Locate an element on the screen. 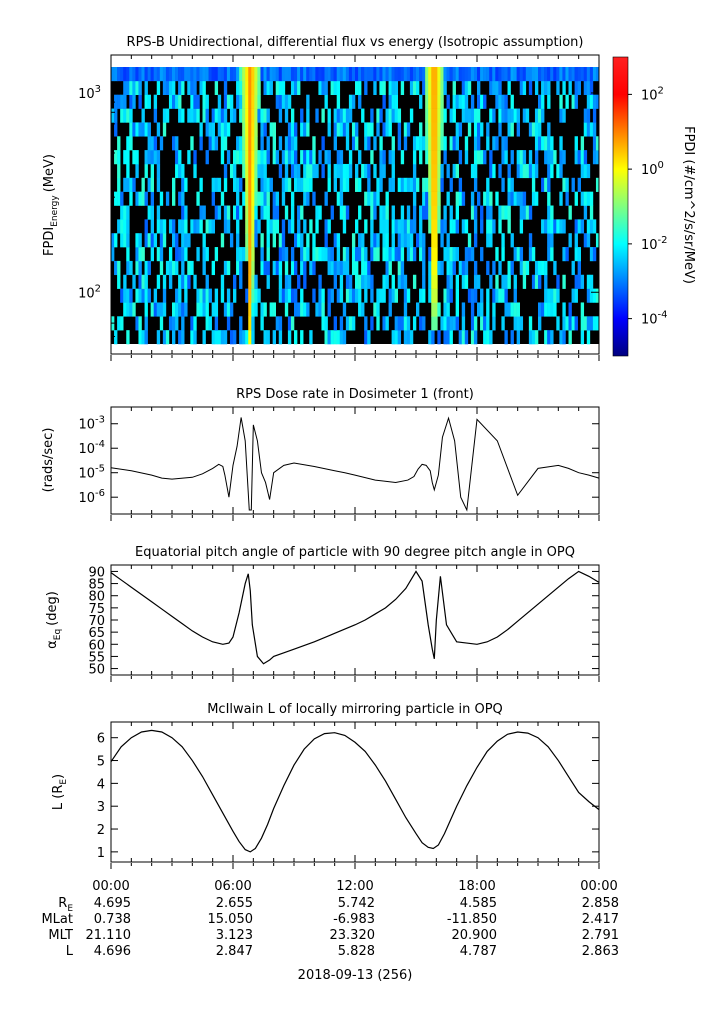  dose-yaxis-tick-label: 10-5 is located at coordinates (91, 473).